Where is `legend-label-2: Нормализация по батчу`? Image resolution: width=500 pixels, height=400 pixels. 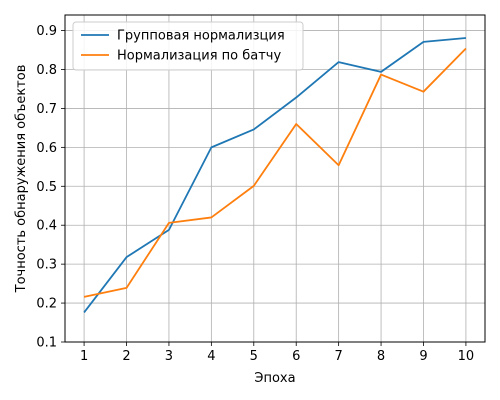 legend-label-2: Нормализация по батчу is located at coordinates (199, 56).